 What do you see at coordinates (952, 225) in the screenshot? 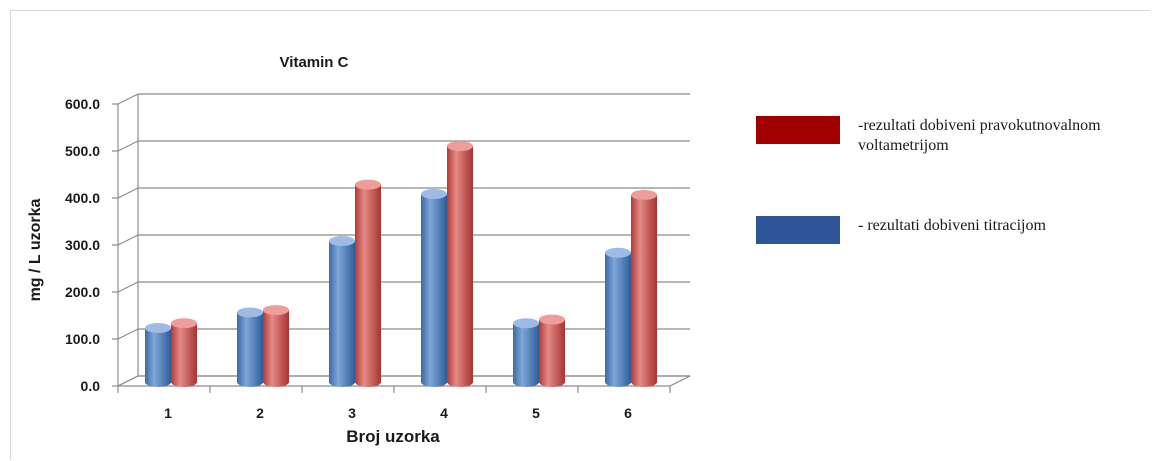
I see `legend-label-titration: - rezultati dobiveni titracijom` at bounding box center [952, 225].